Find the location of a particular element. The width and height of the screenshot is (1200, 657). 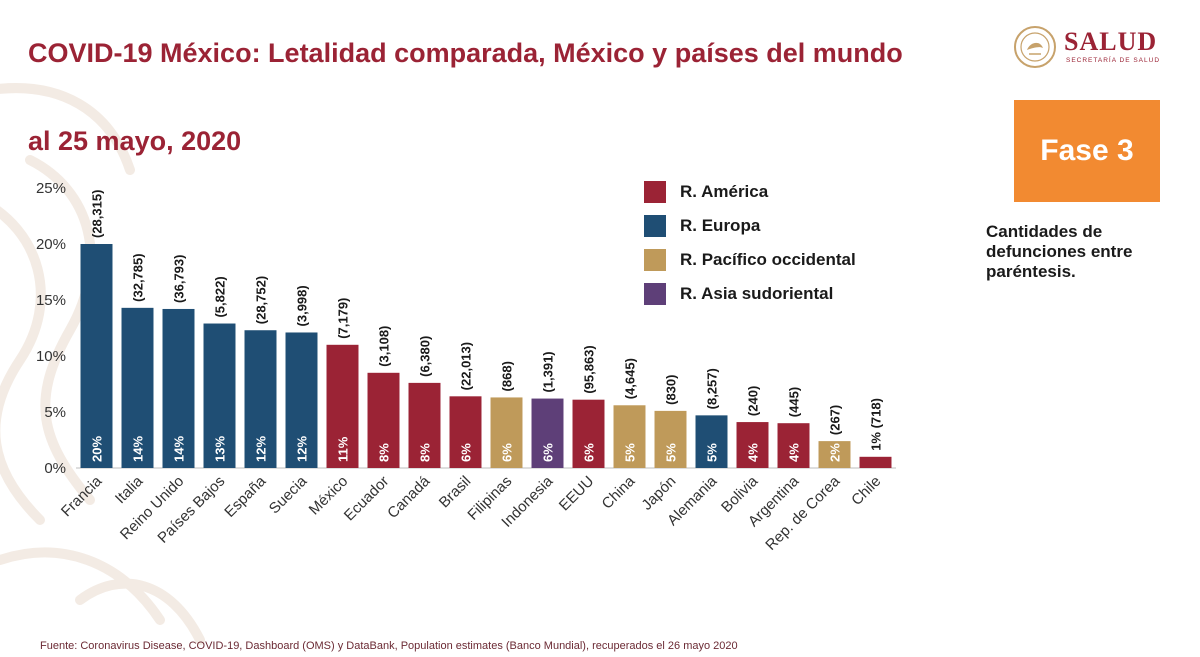

x-tick-label: Ecuador is located at coordinates (367, 499).